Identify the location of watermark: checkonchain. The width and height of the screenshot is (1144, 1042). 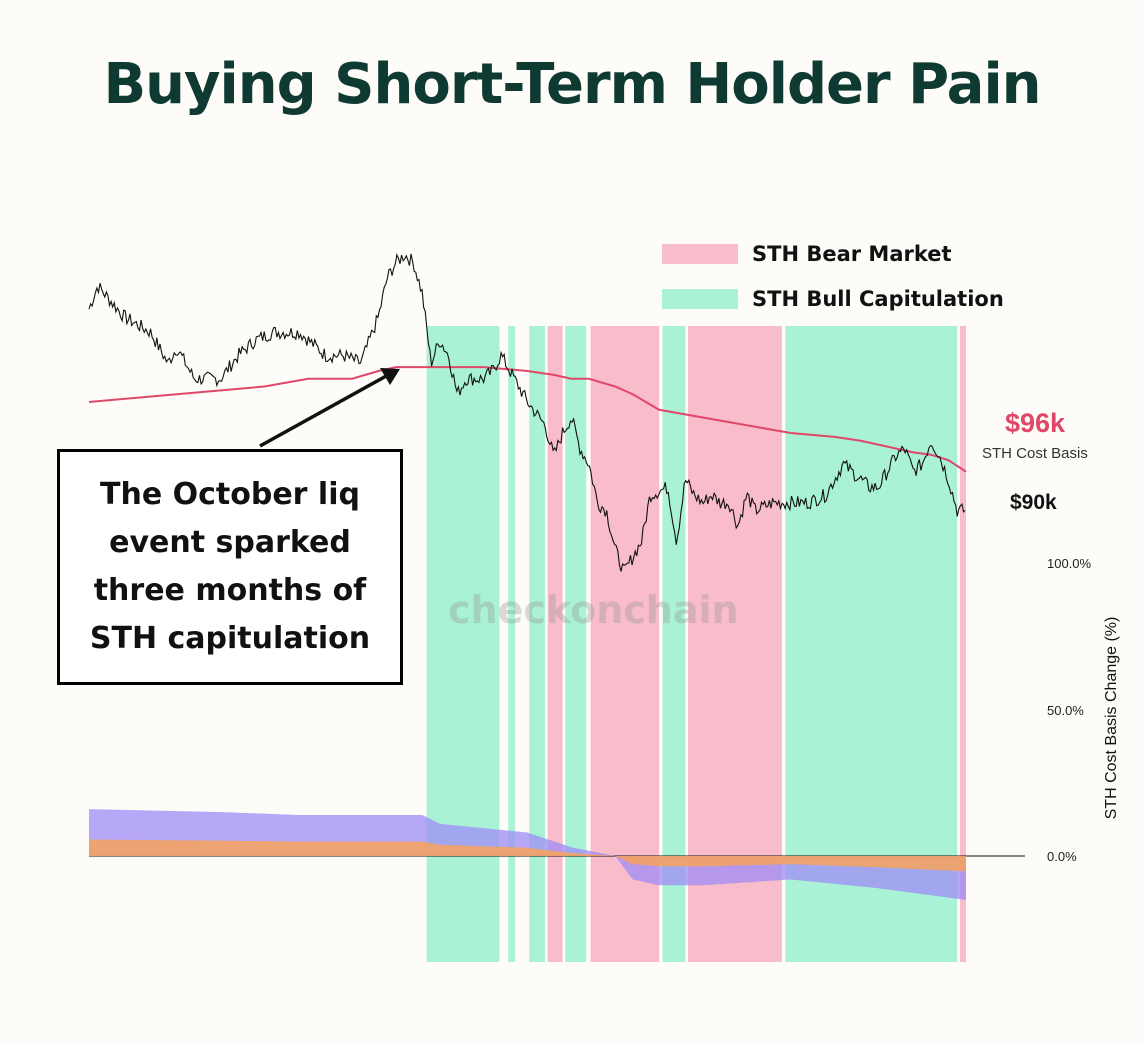
(593, 610).